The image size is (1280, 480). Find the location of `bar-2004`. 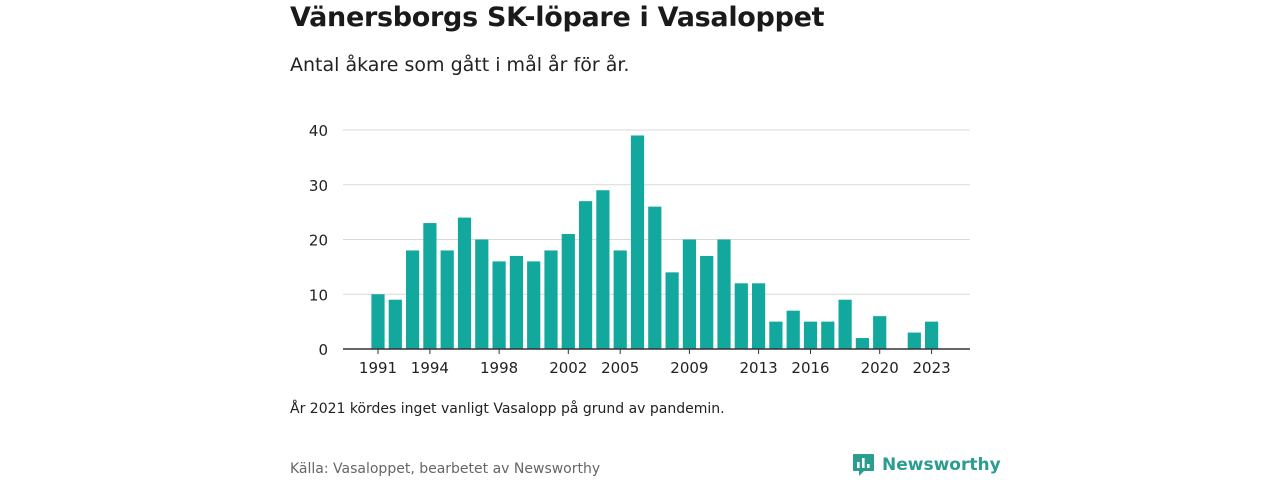

bar-2004 is located at coordinates (603, 269).